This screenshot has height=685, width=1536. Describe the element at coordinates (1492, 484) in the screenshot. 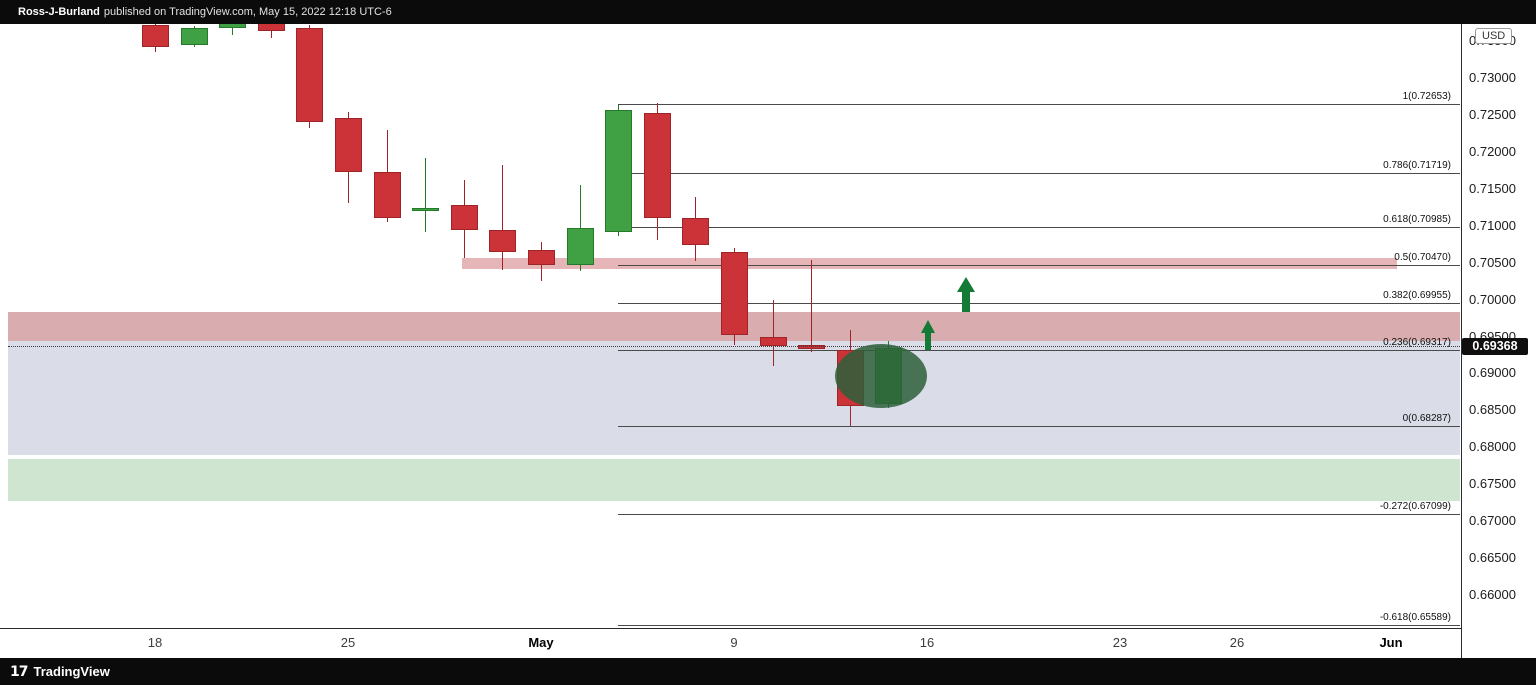

I see `price-tick-label: 0.67500` at that location.